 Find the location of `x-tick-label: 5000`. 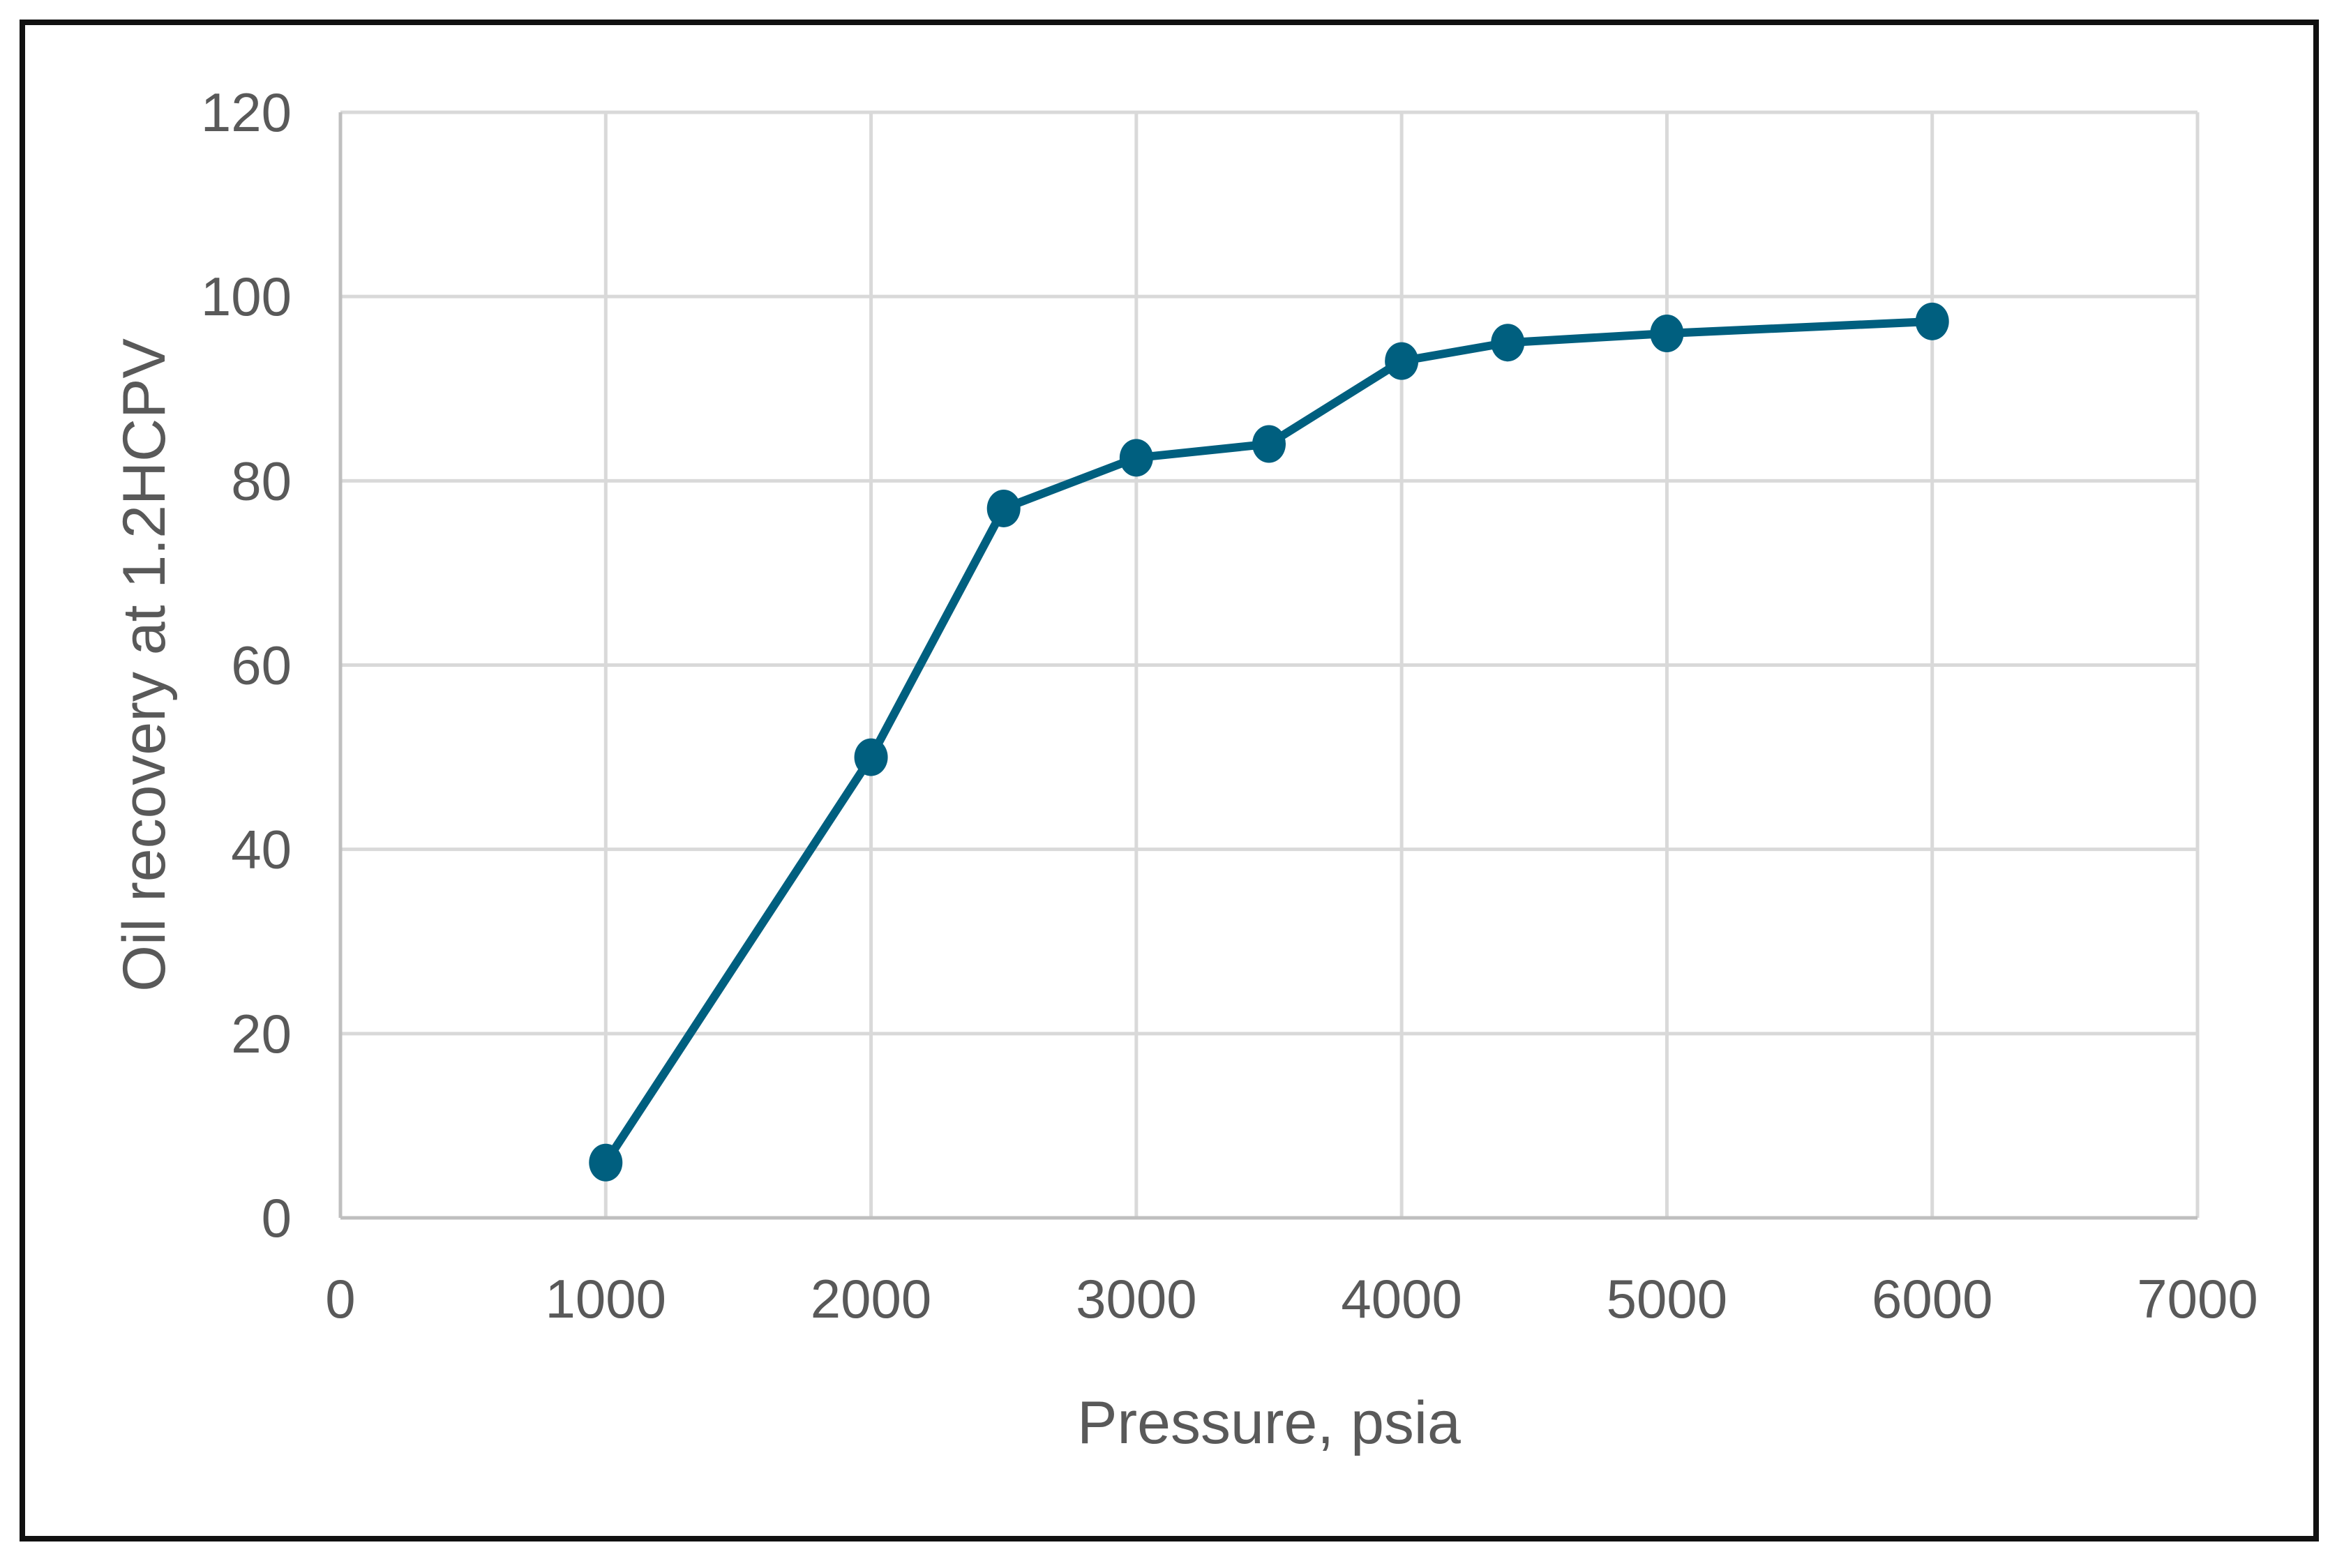

x-tick-label: 5000 is located at coordinates (1667, 1298).